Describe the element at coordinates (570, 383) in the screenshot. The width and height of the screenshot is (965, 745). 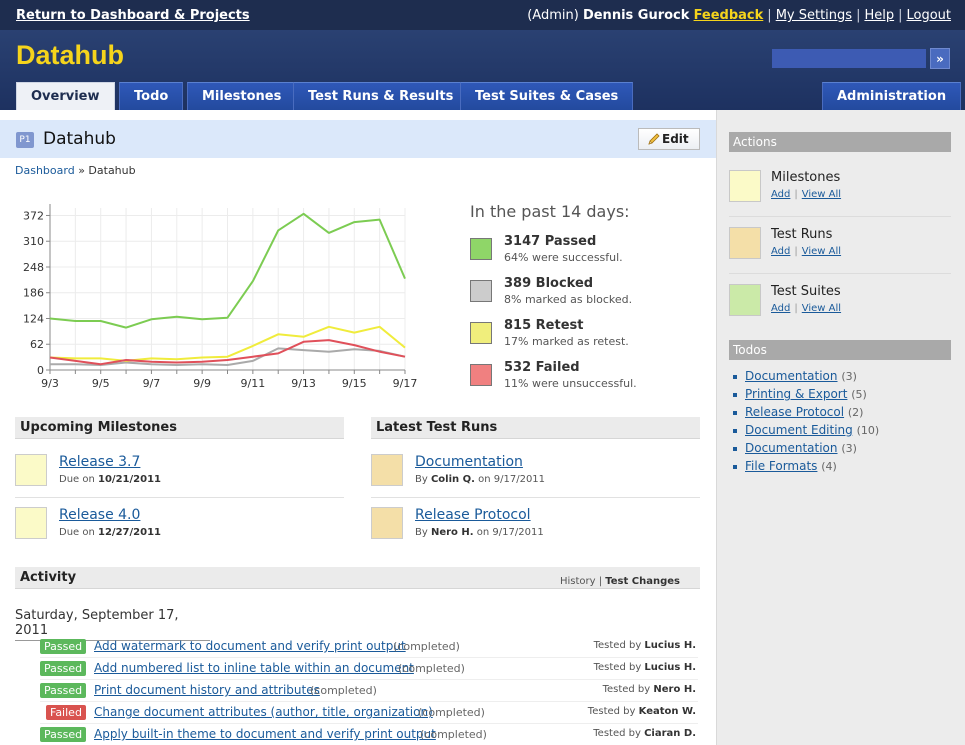
I see `failed-desc: 11% were unsuccessful.` at that location.